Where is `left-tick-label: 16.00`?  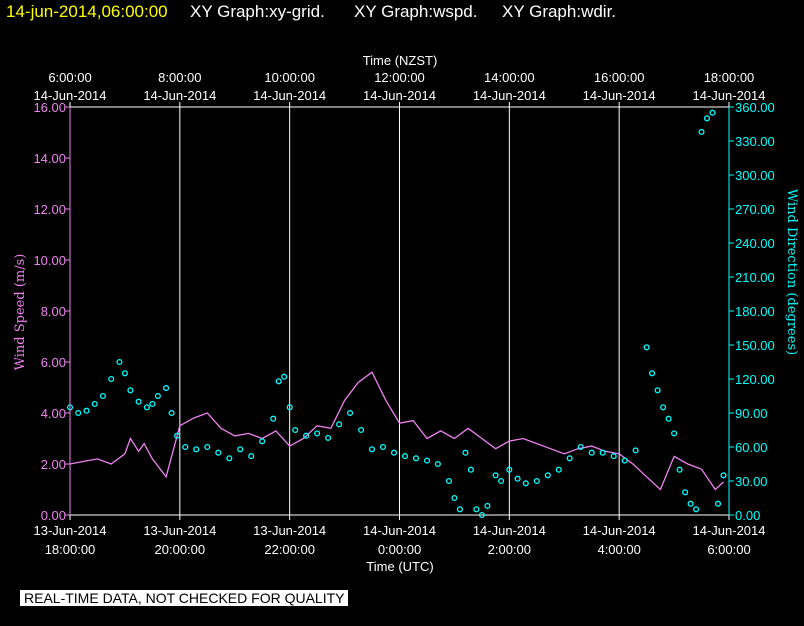
left-tick-label: 16.00 is located at coordinates (49, 107).